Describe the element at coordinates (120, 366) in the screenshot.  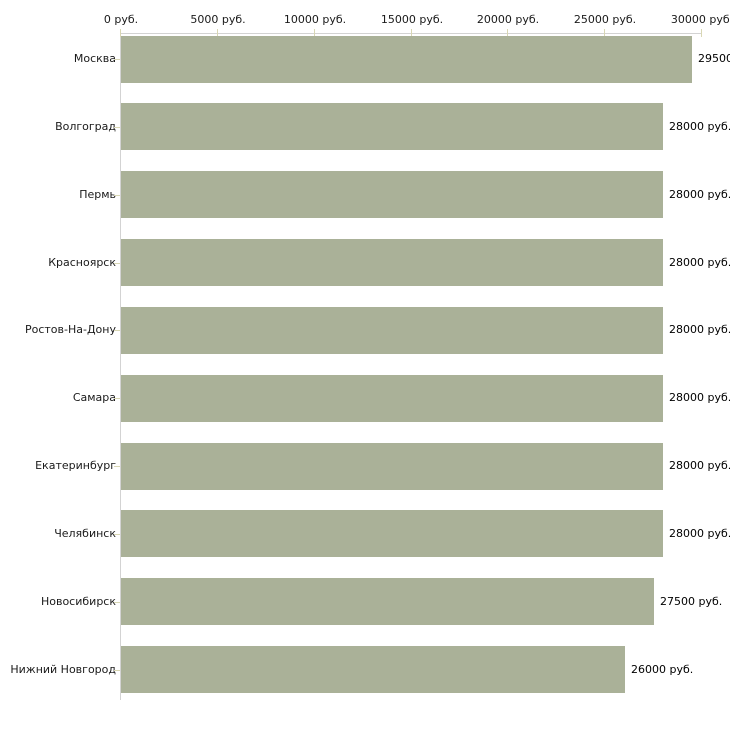
I see `y-axis-line` at that location.